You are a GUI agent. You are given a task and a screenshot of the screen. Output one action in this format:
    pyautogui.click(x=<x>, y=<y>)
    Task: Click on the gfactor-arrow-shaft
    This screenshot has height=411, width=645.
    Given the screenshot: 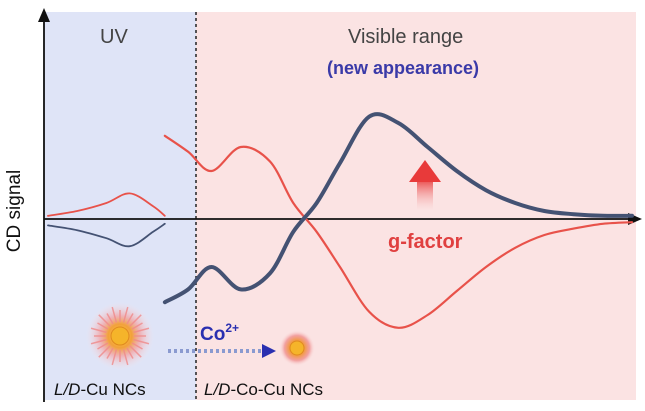 What is the action you would take?
    pyautogui.click(x=425, y=194)
    